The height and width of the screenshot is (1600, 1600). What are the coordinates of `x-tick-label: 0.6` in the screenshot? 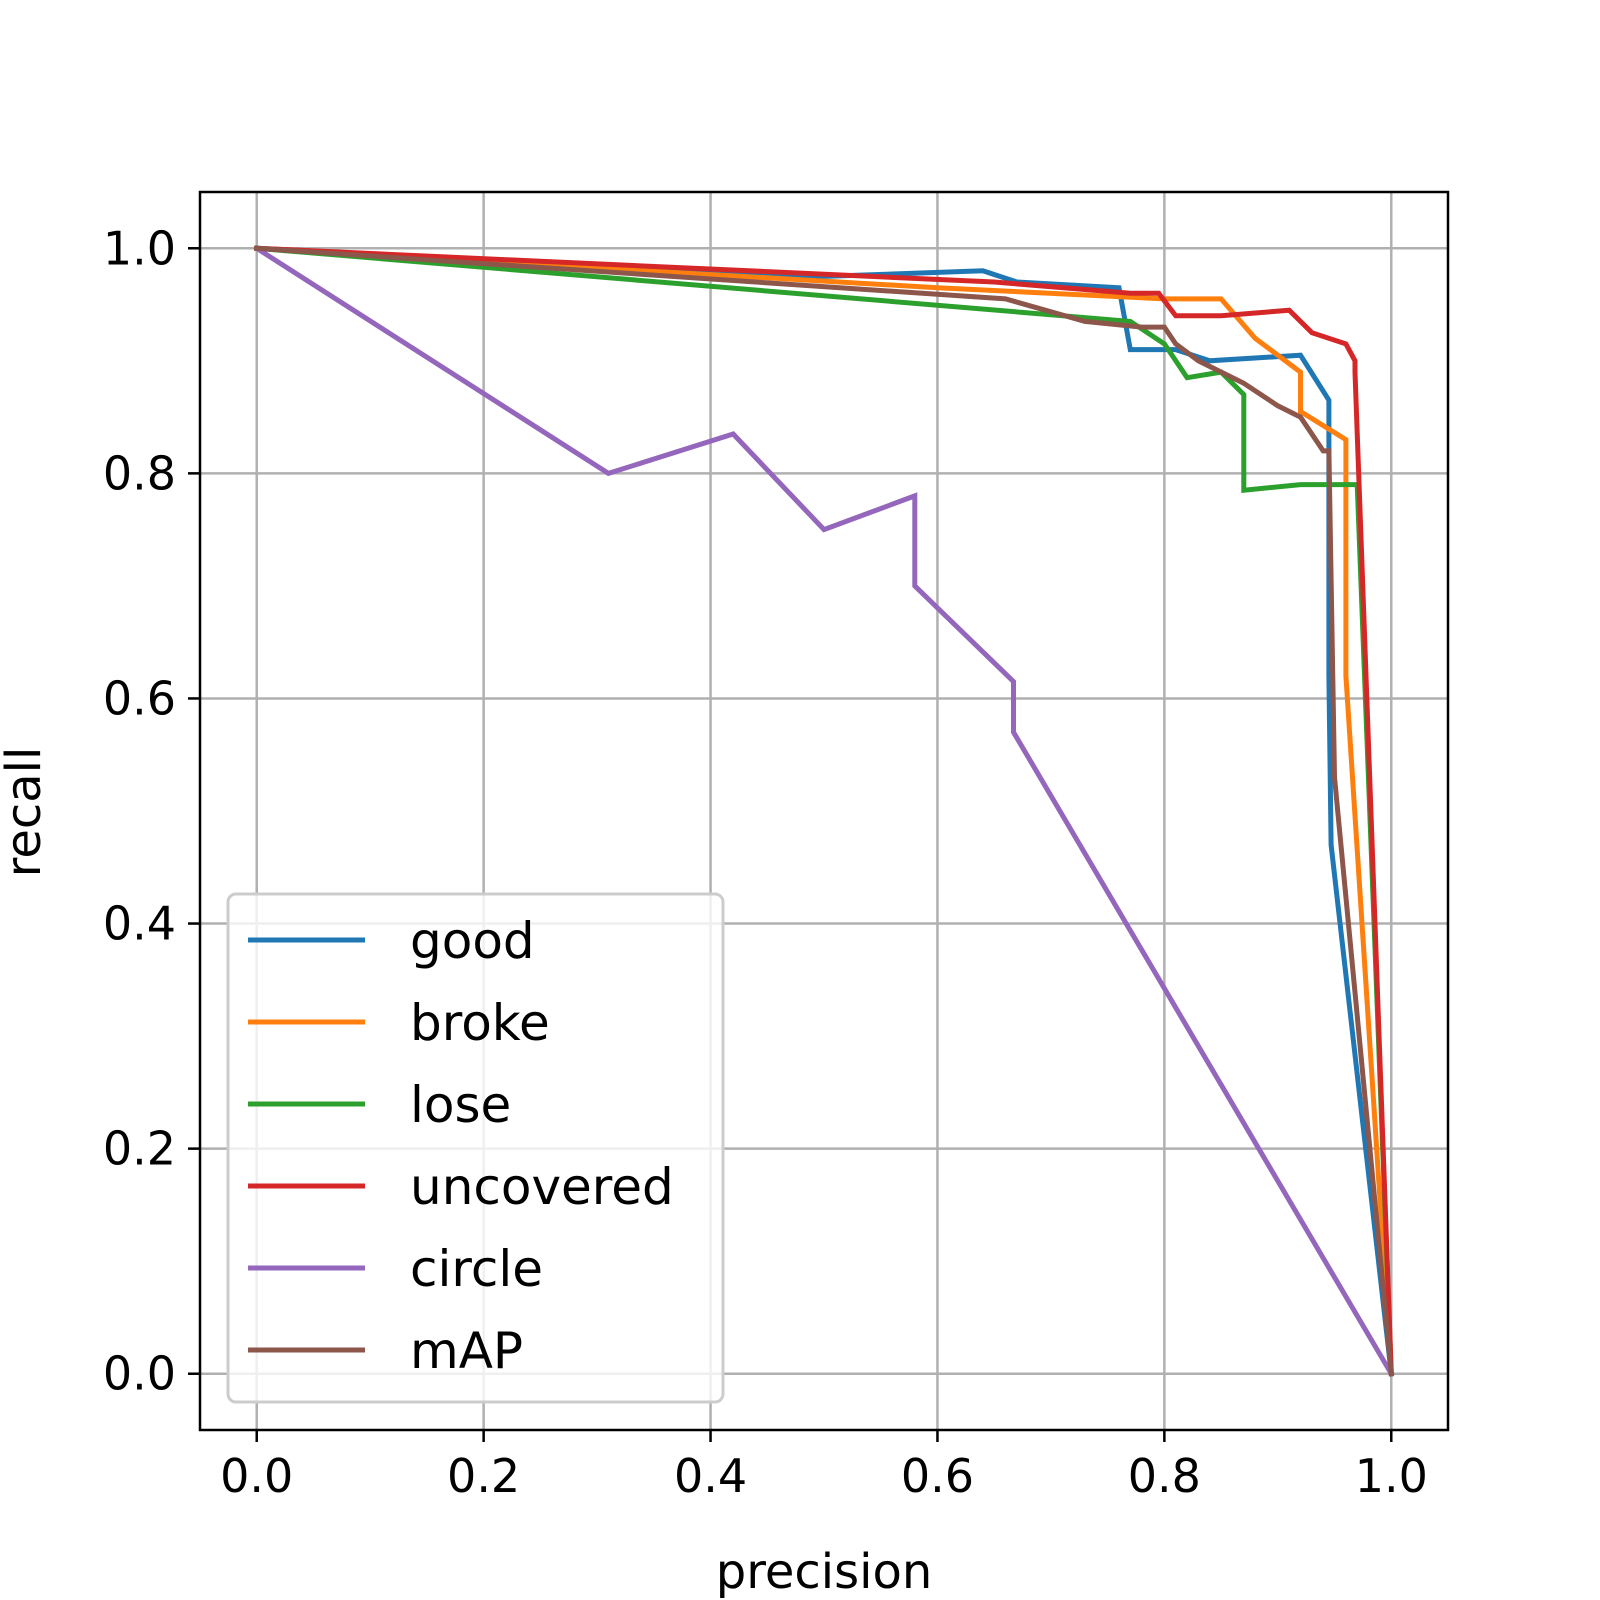 It's located at (937, 1476).